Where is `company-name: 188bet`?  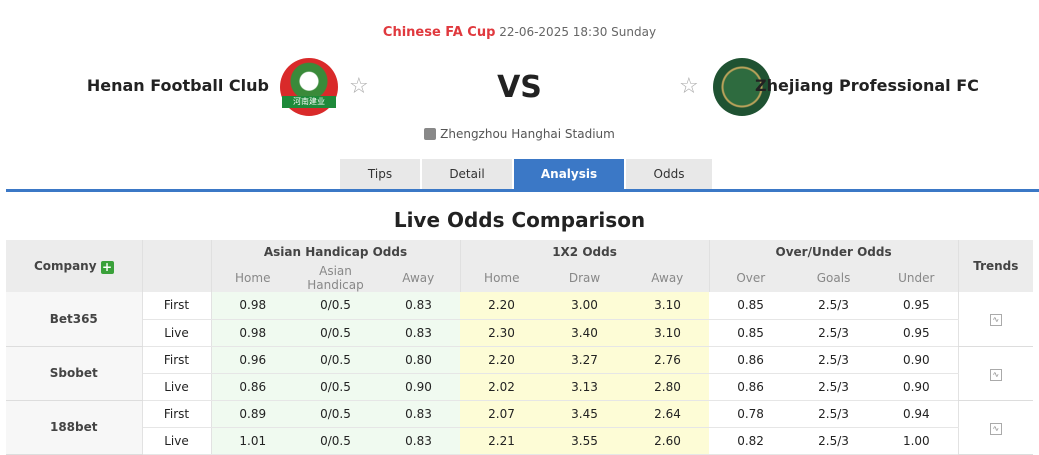
company-name: 188bet is located at coordinates (74, 427).